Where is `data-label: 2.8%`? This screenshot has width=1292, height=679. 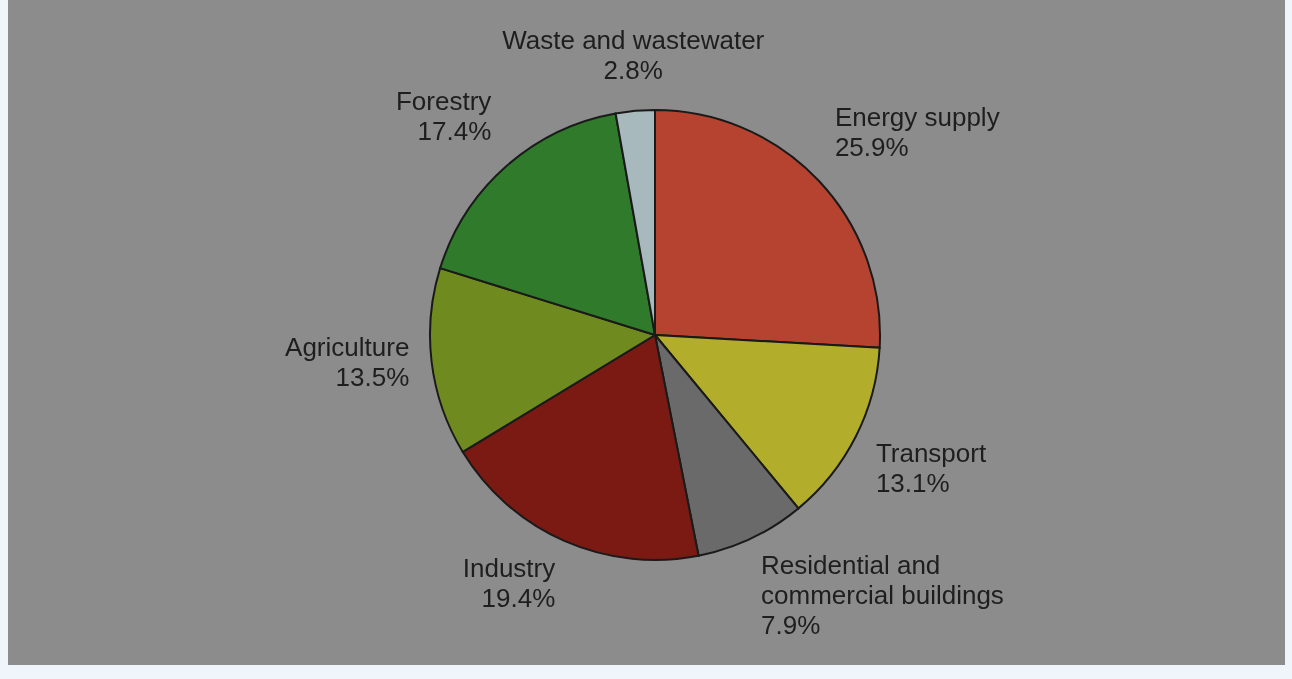
data-label: 2.8% is located at coordinates (633, 70).